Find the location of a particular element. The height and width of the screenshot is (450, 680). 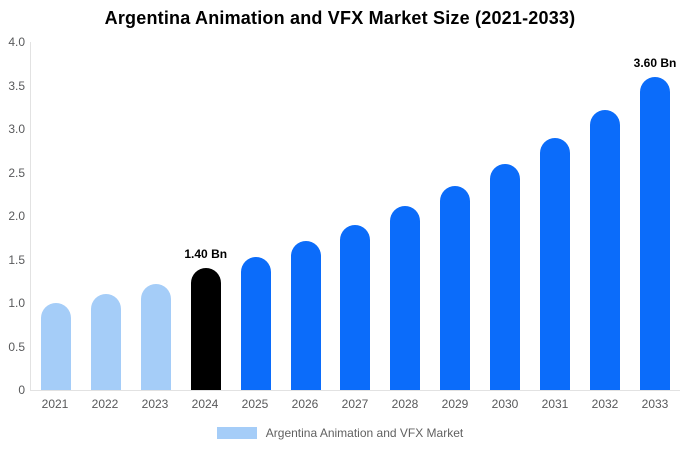

bar-slot-2025 is located at coordinates (256, 216).